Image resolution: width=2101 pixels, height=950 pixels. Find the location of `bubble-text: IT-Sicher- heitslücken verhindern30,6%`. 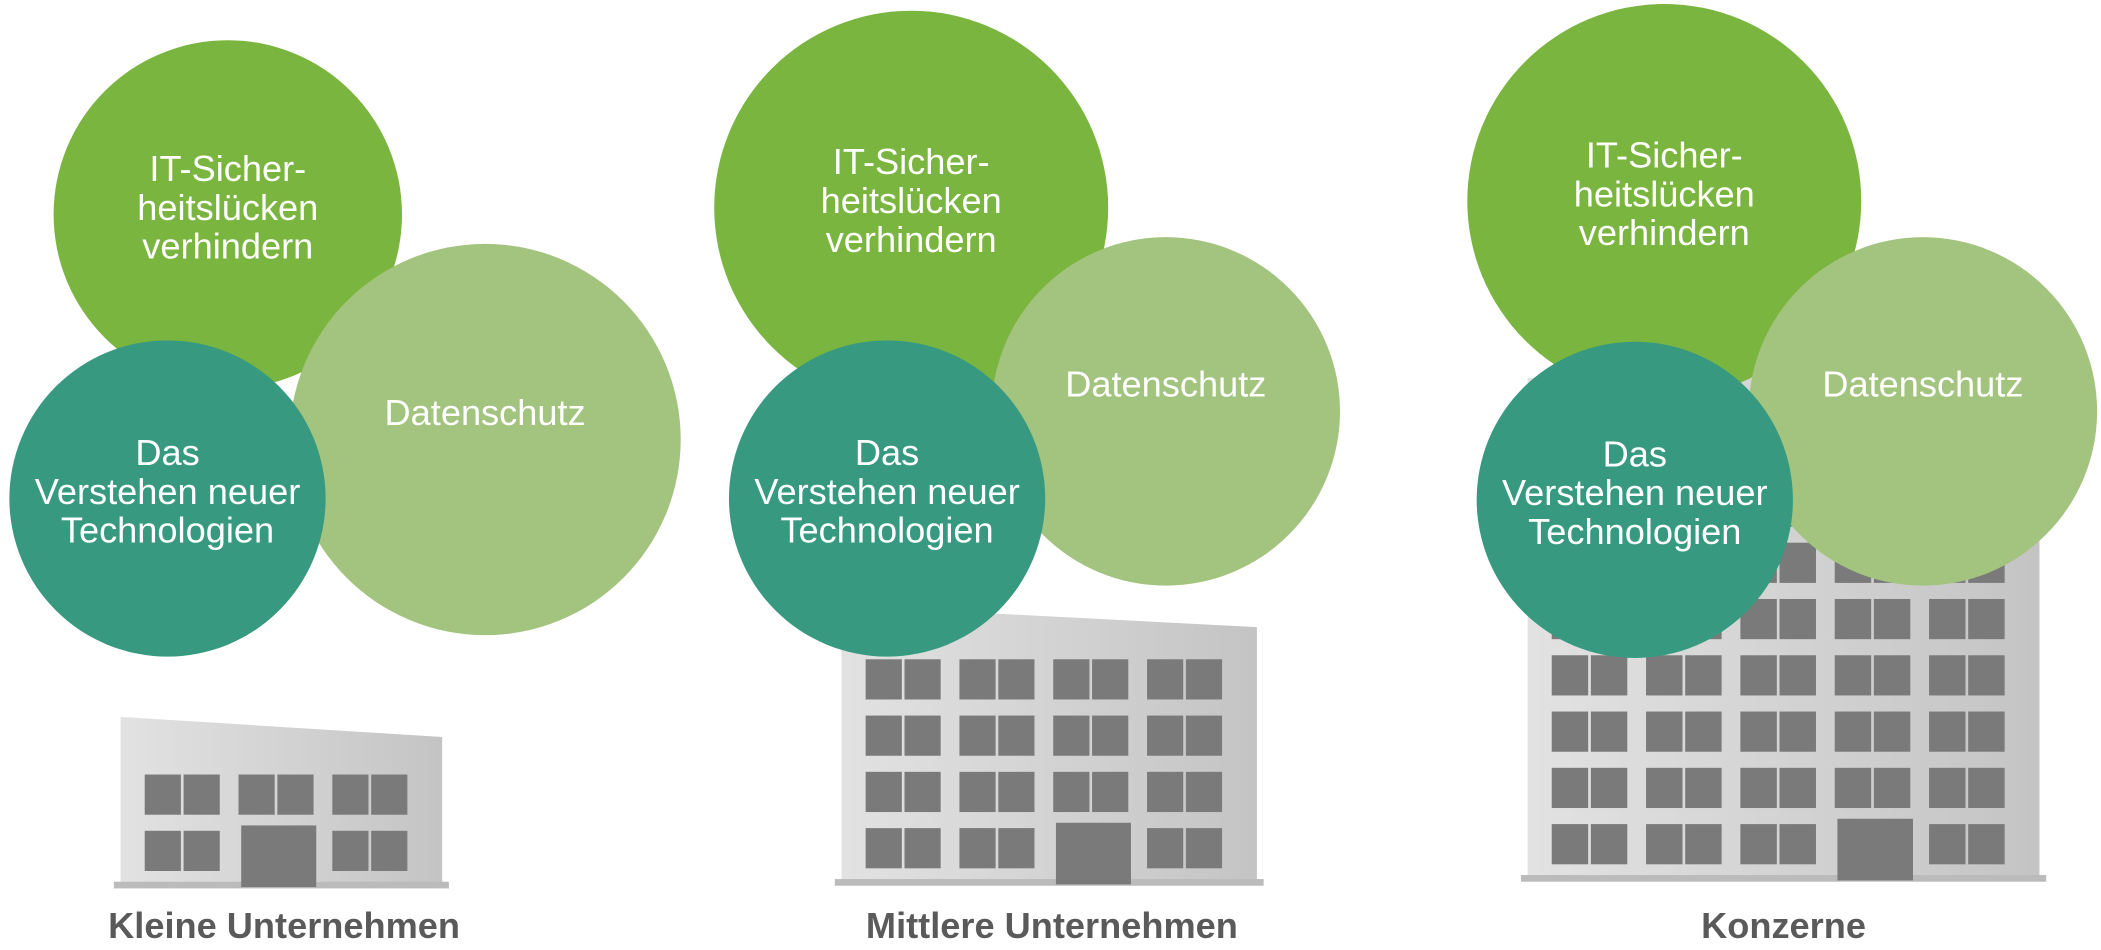

bubble-text: IT-Sicher- heitslücken verhindern30,6% is located at coordinates (911, 200).